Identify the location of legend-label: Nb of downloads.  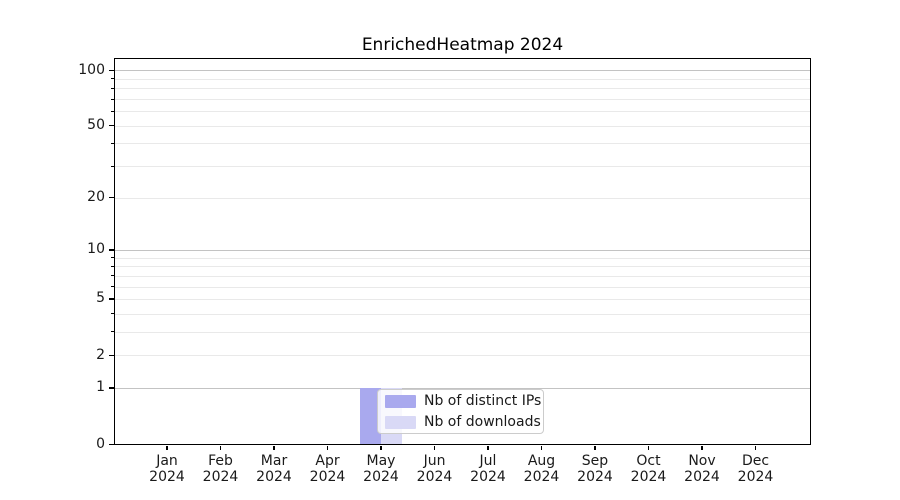
(482, 421).